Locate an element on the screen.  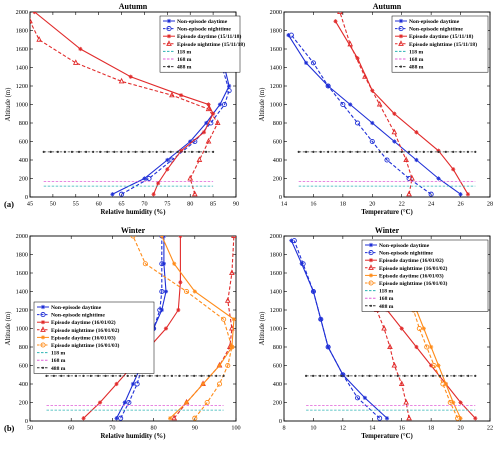
y-tick-label: 1400 is located at coordinates (22, 292).